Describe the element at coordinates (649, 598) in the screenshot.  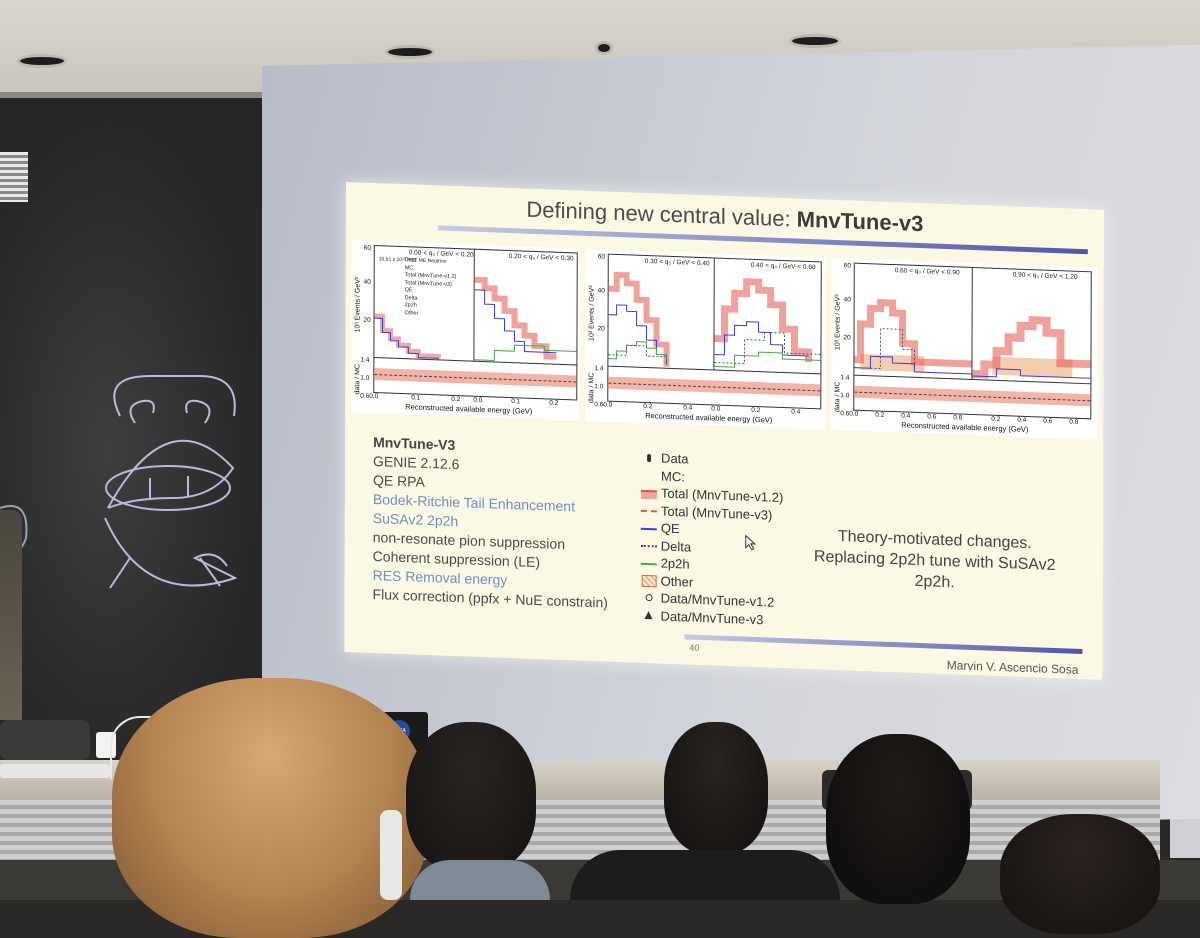
I see `open-point-icon` at that location.